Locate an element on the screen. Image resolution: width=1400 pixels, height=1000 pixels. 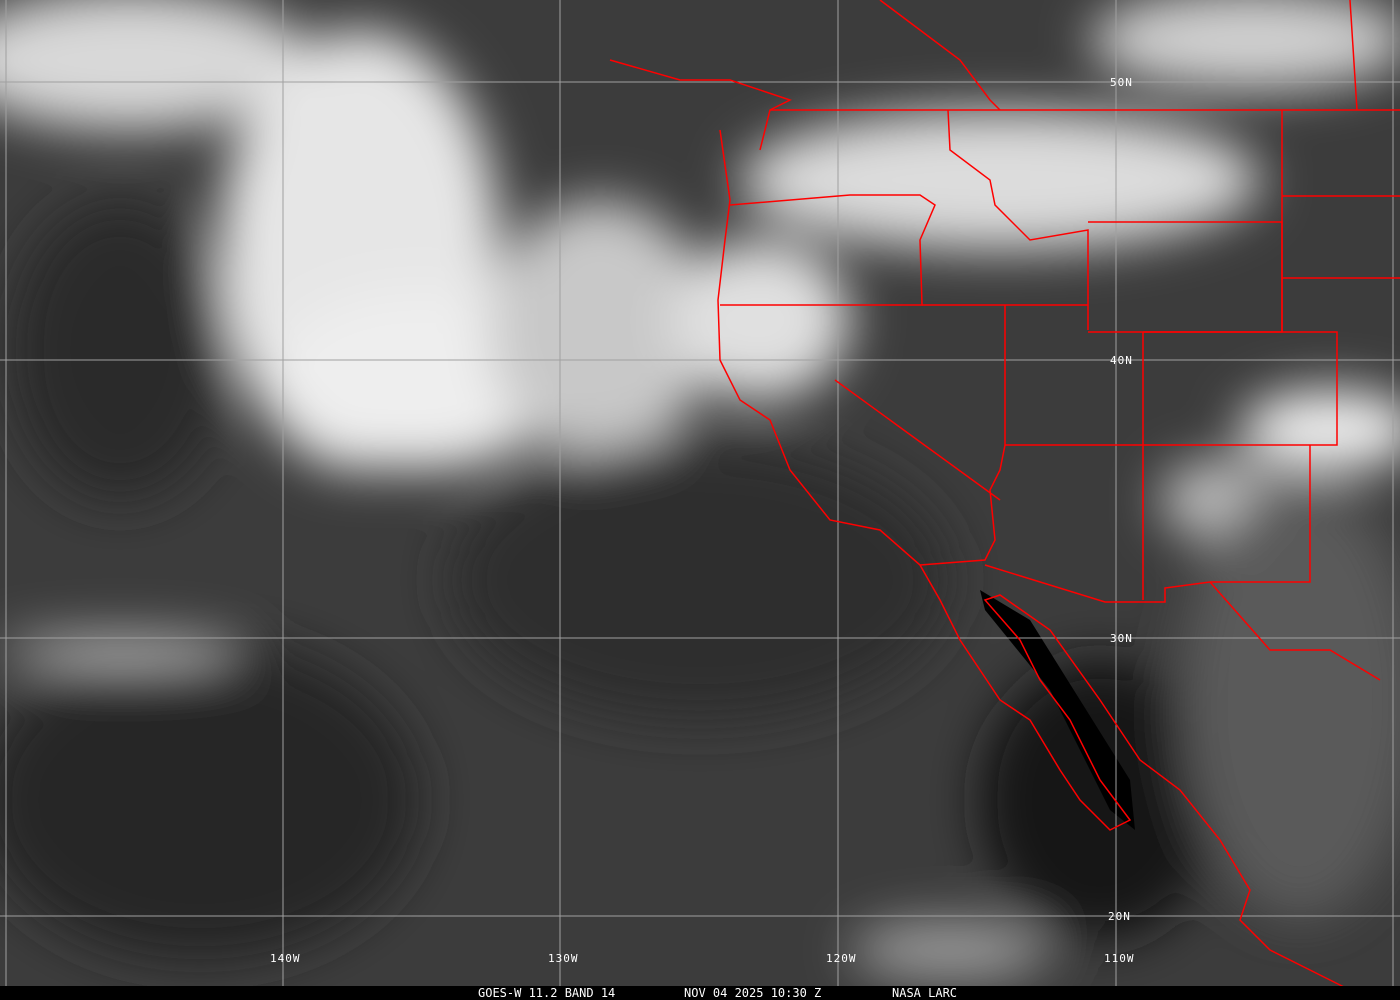
lat-label-50n: 50N is located at coordinates (1121, 82).